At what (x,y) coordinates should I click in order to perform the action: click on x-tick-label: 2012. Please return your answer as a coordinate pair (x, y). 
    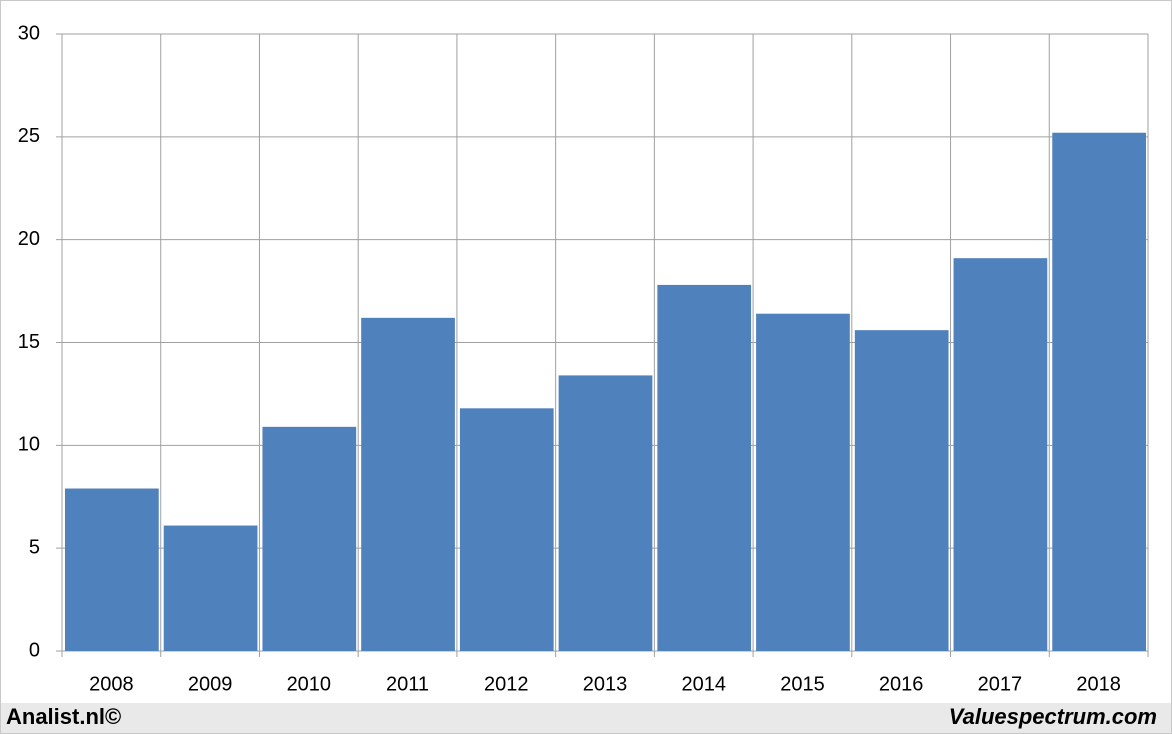
    Looking at the image, I should click on (506, 684).